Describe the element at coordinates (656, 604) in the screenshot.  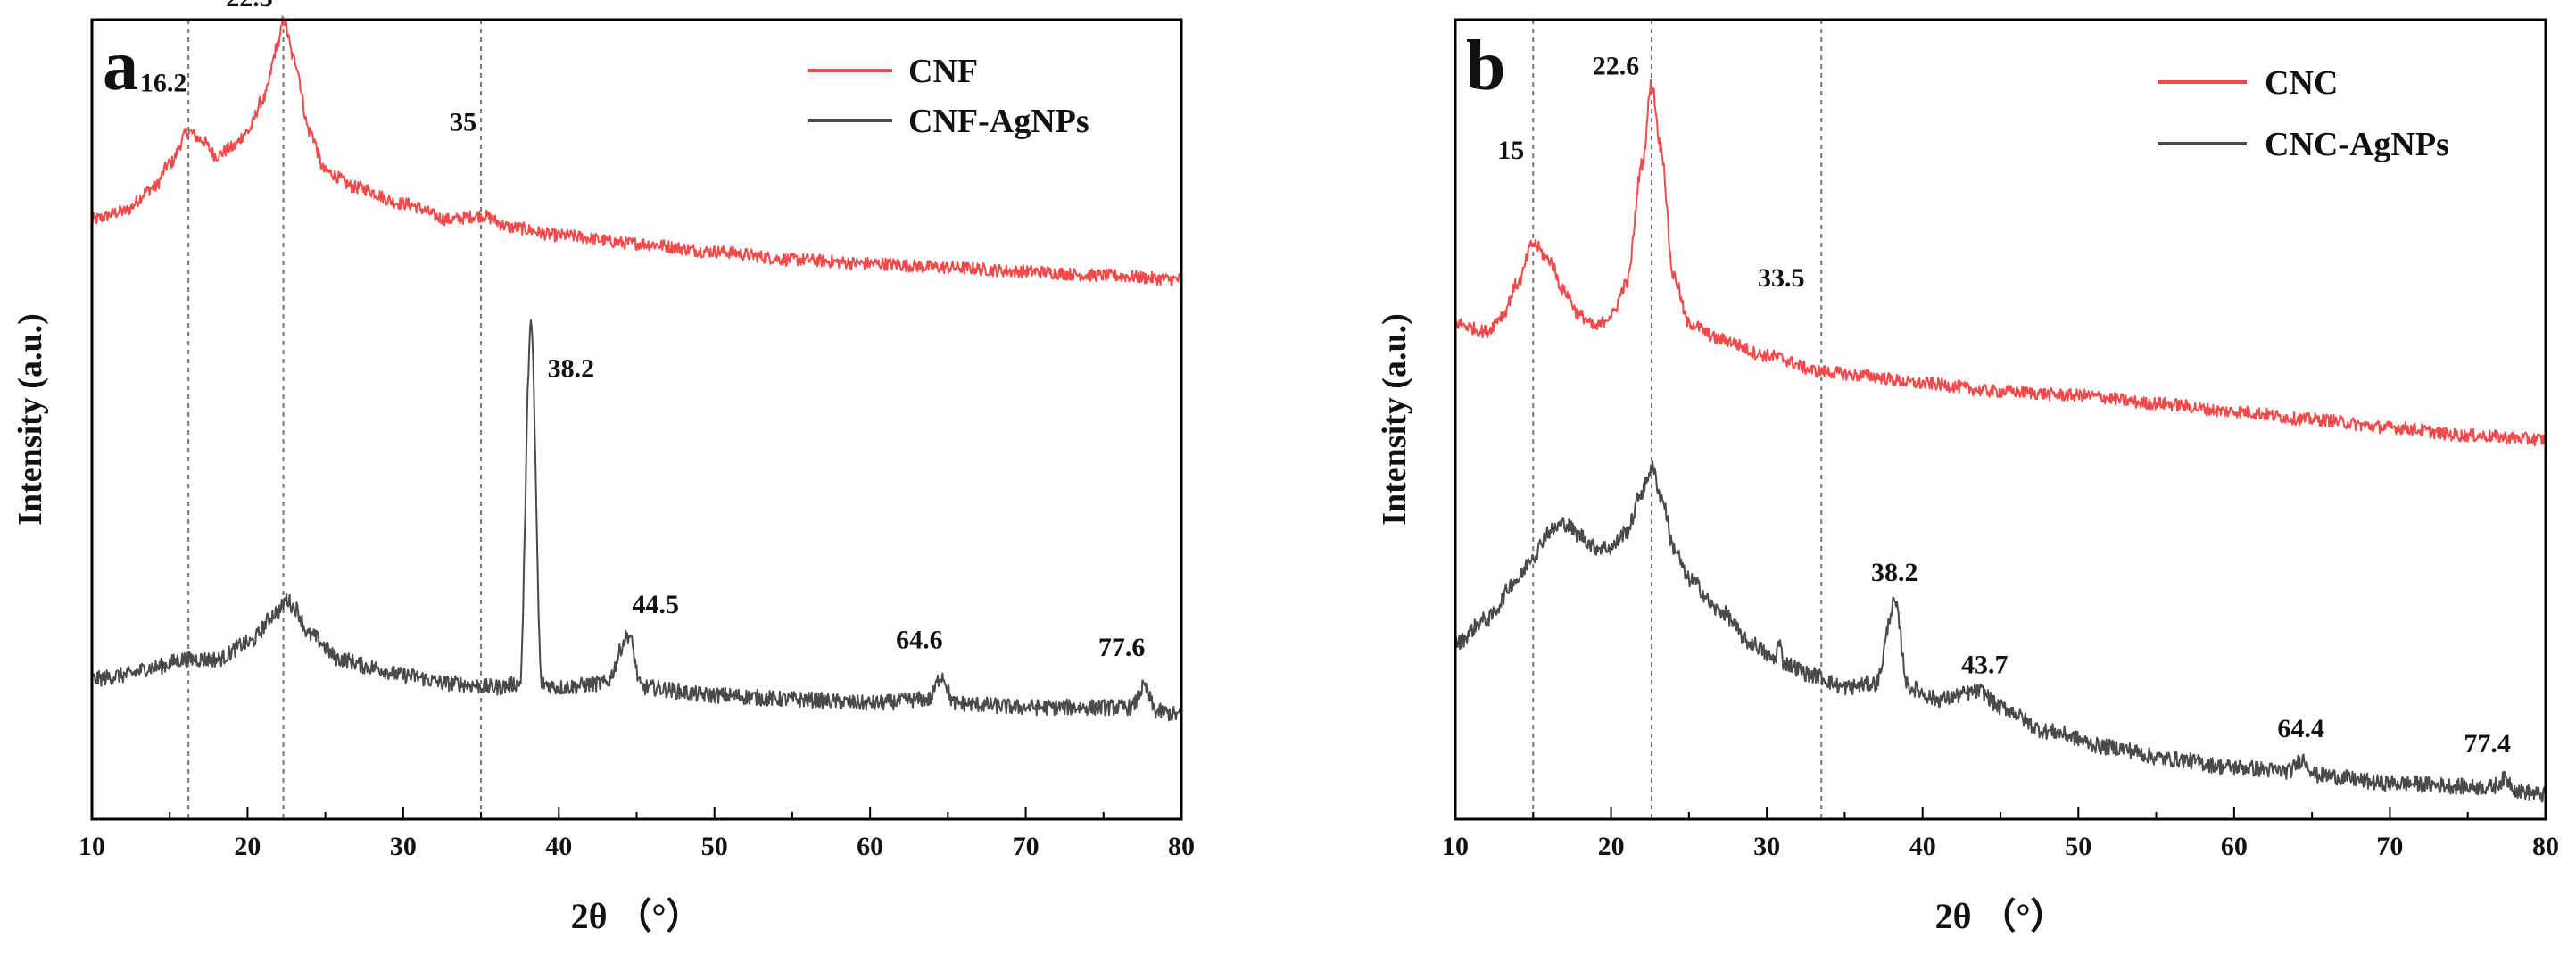
I see `panel-a-peak-label-44.5: 44.5` at that location.